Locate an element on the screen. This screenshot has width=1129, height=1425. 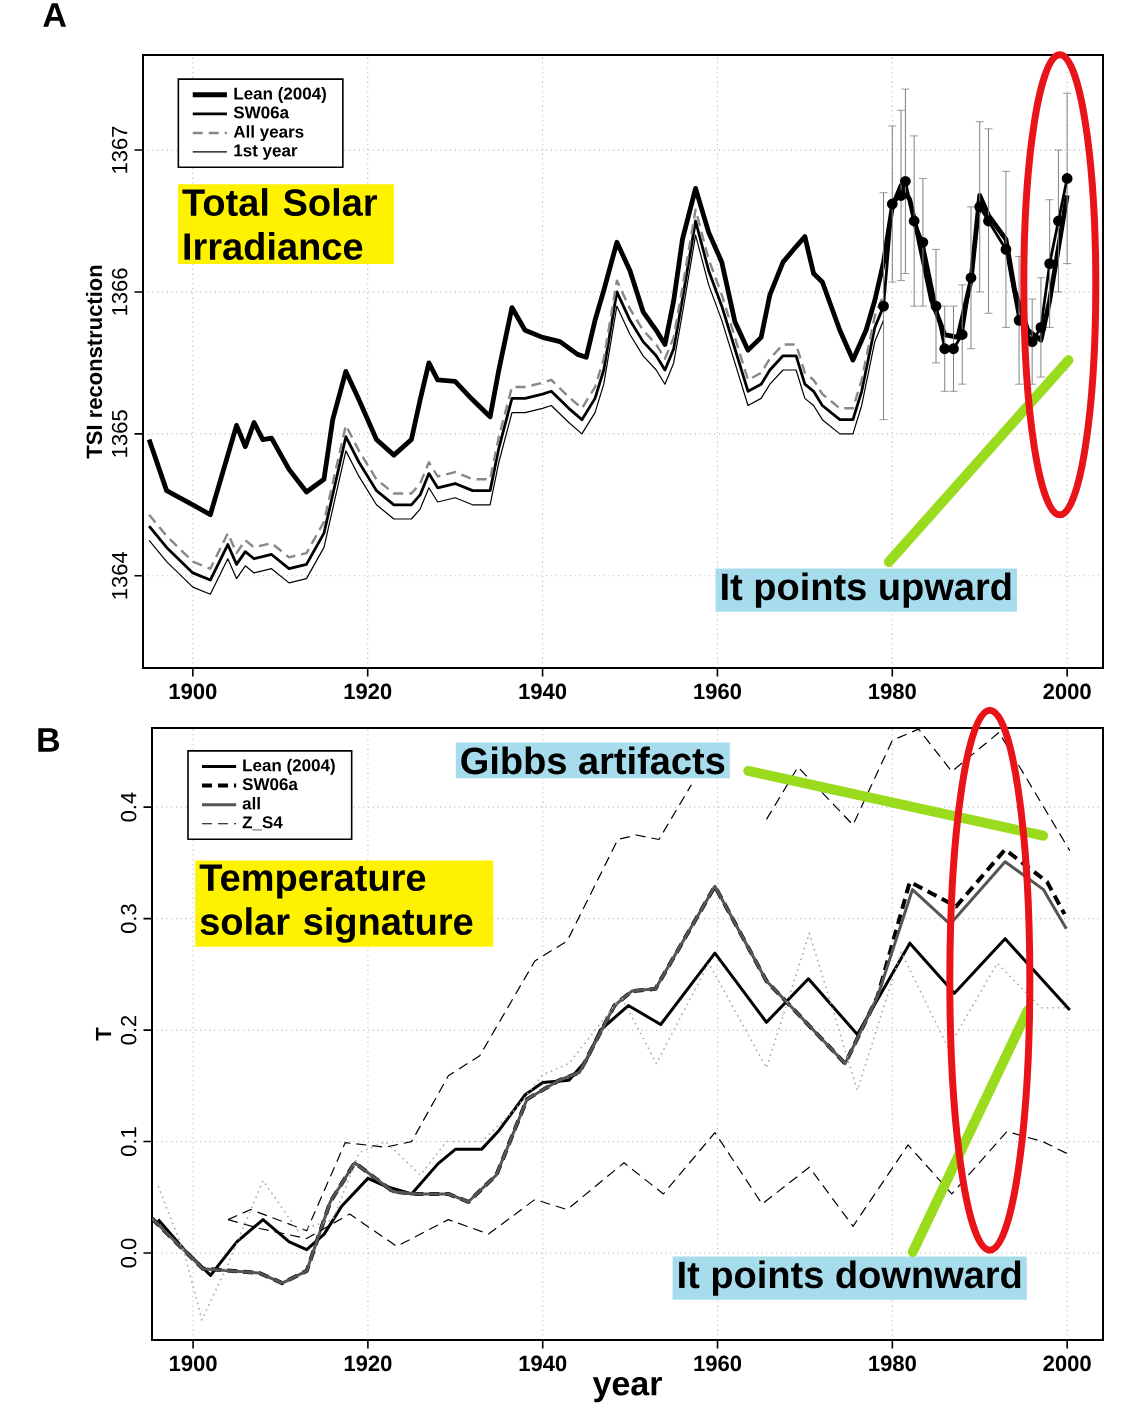
y-tick-label: 0.1 is located at coordinates (128, 1142).